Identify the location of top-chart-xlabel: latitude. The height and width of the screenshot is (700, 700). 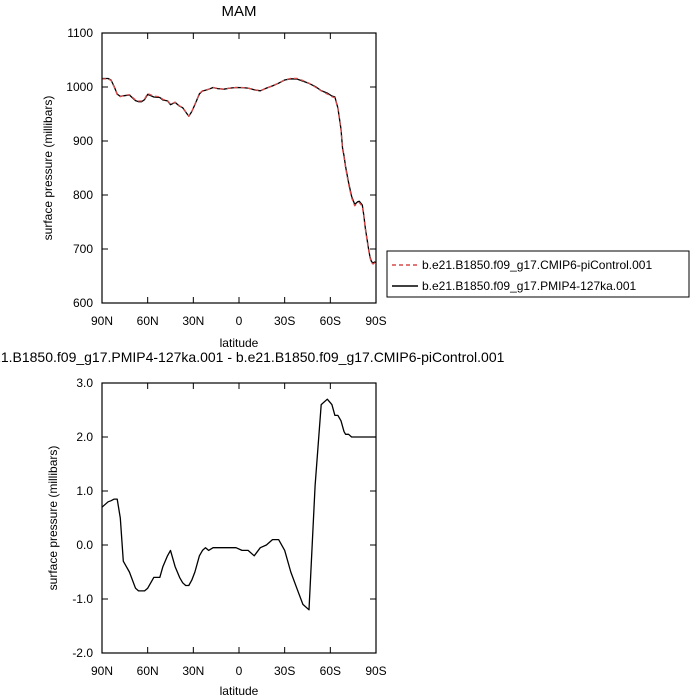
(239, 343).